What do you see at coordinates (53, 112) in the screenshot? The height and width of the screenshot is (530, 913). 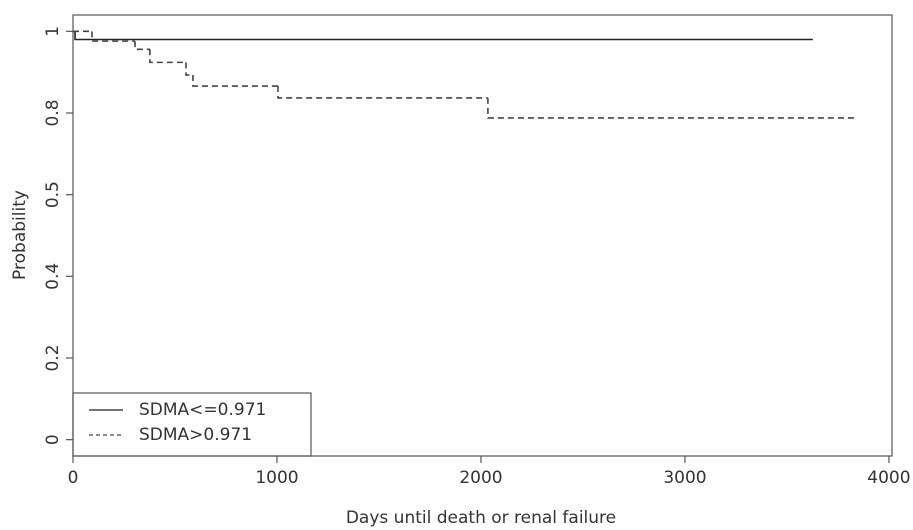 I see `y-tick-label: 0.8` at bounding box center [53, 112].